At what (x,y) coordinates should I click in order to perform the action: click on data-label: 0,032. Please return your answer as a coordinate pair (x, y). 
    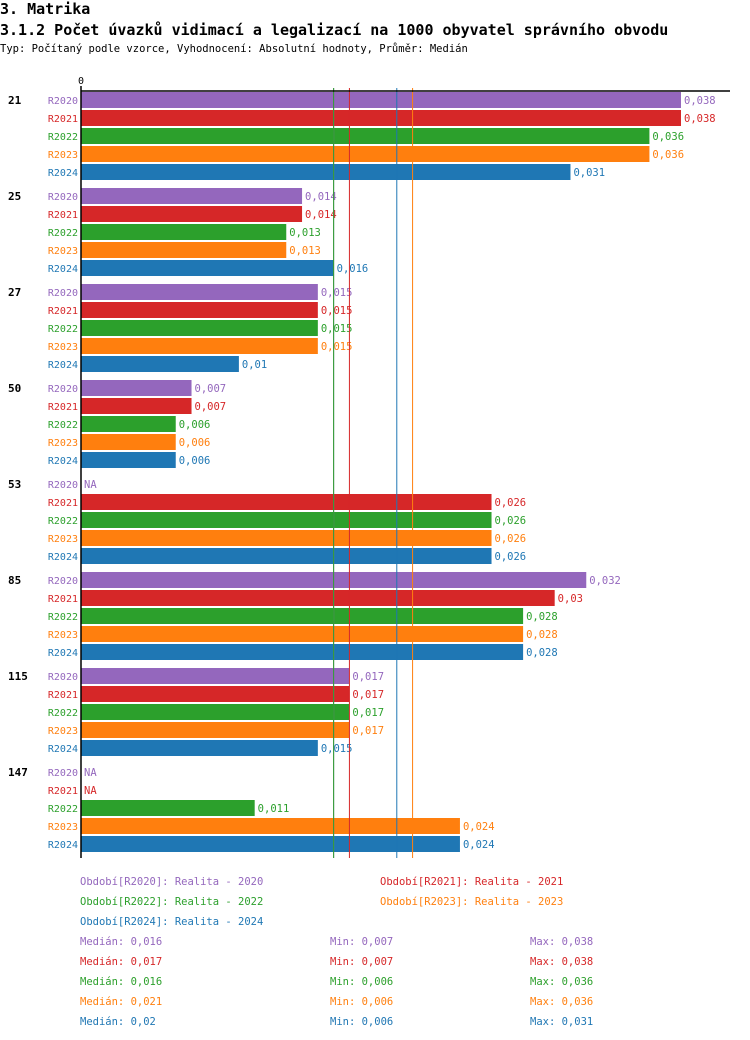
    Looking at the image, I should click on (605, 581).